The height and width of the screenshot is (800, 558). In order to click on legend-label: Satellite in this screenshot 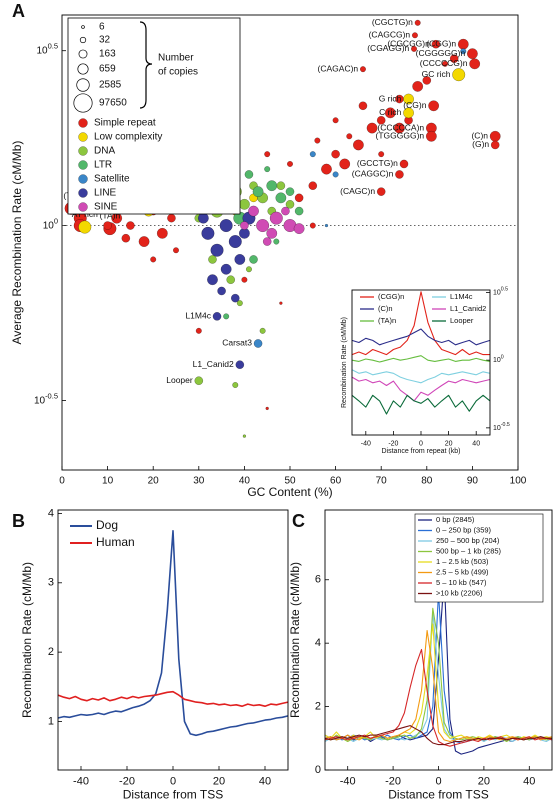, I will do `click(112, 179)`.